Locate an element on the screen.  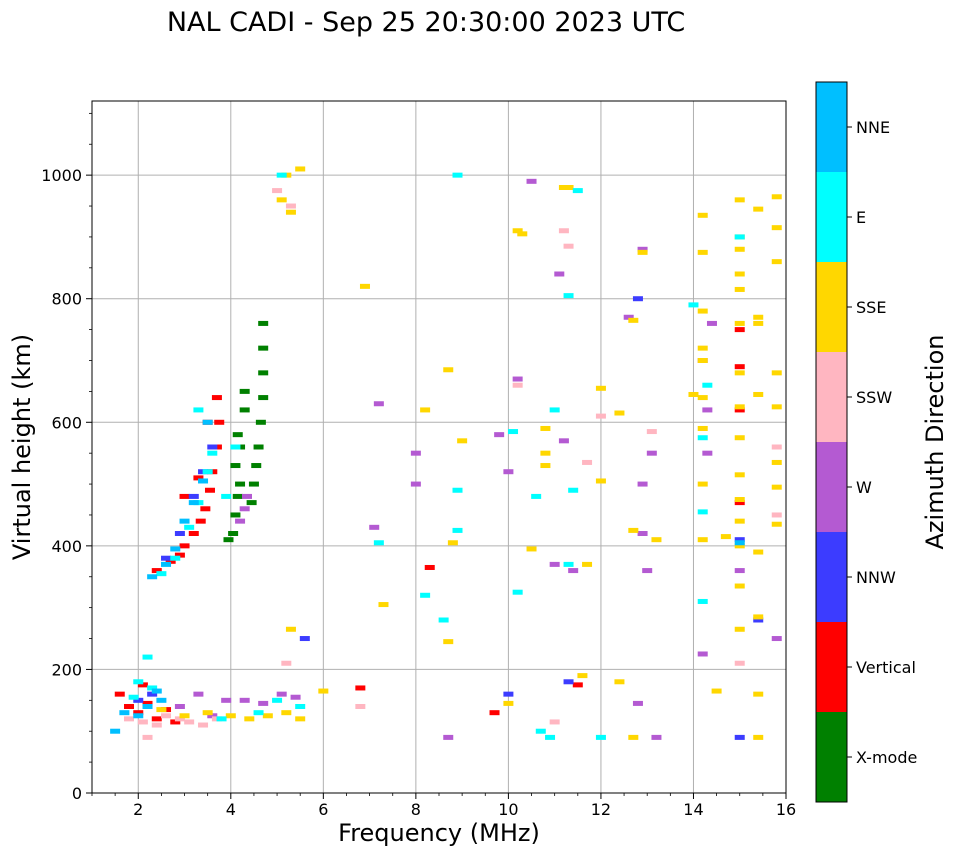
y-axis: 0 200 400 600 800 1000 is located at coordinates (66, 457).